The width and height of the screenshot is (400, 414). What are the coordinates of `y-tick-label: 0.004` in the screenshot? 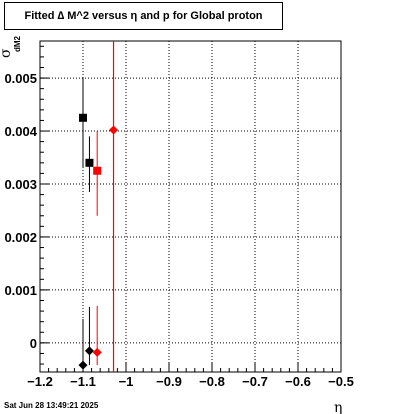 It's located at (20, 131).